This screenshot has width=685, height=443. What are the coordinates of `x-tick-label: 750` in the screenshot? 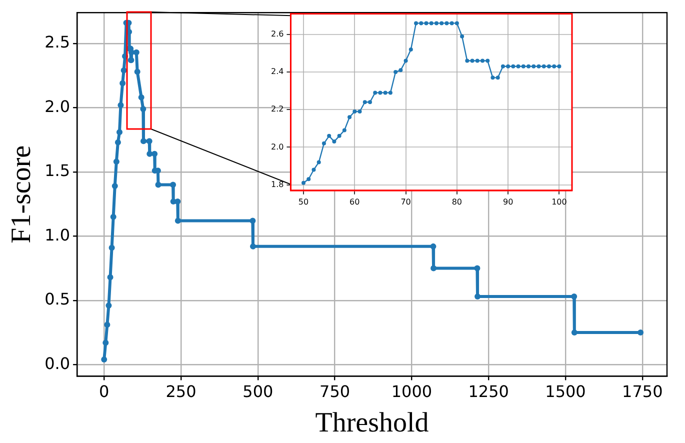 It's located at (335, 391).